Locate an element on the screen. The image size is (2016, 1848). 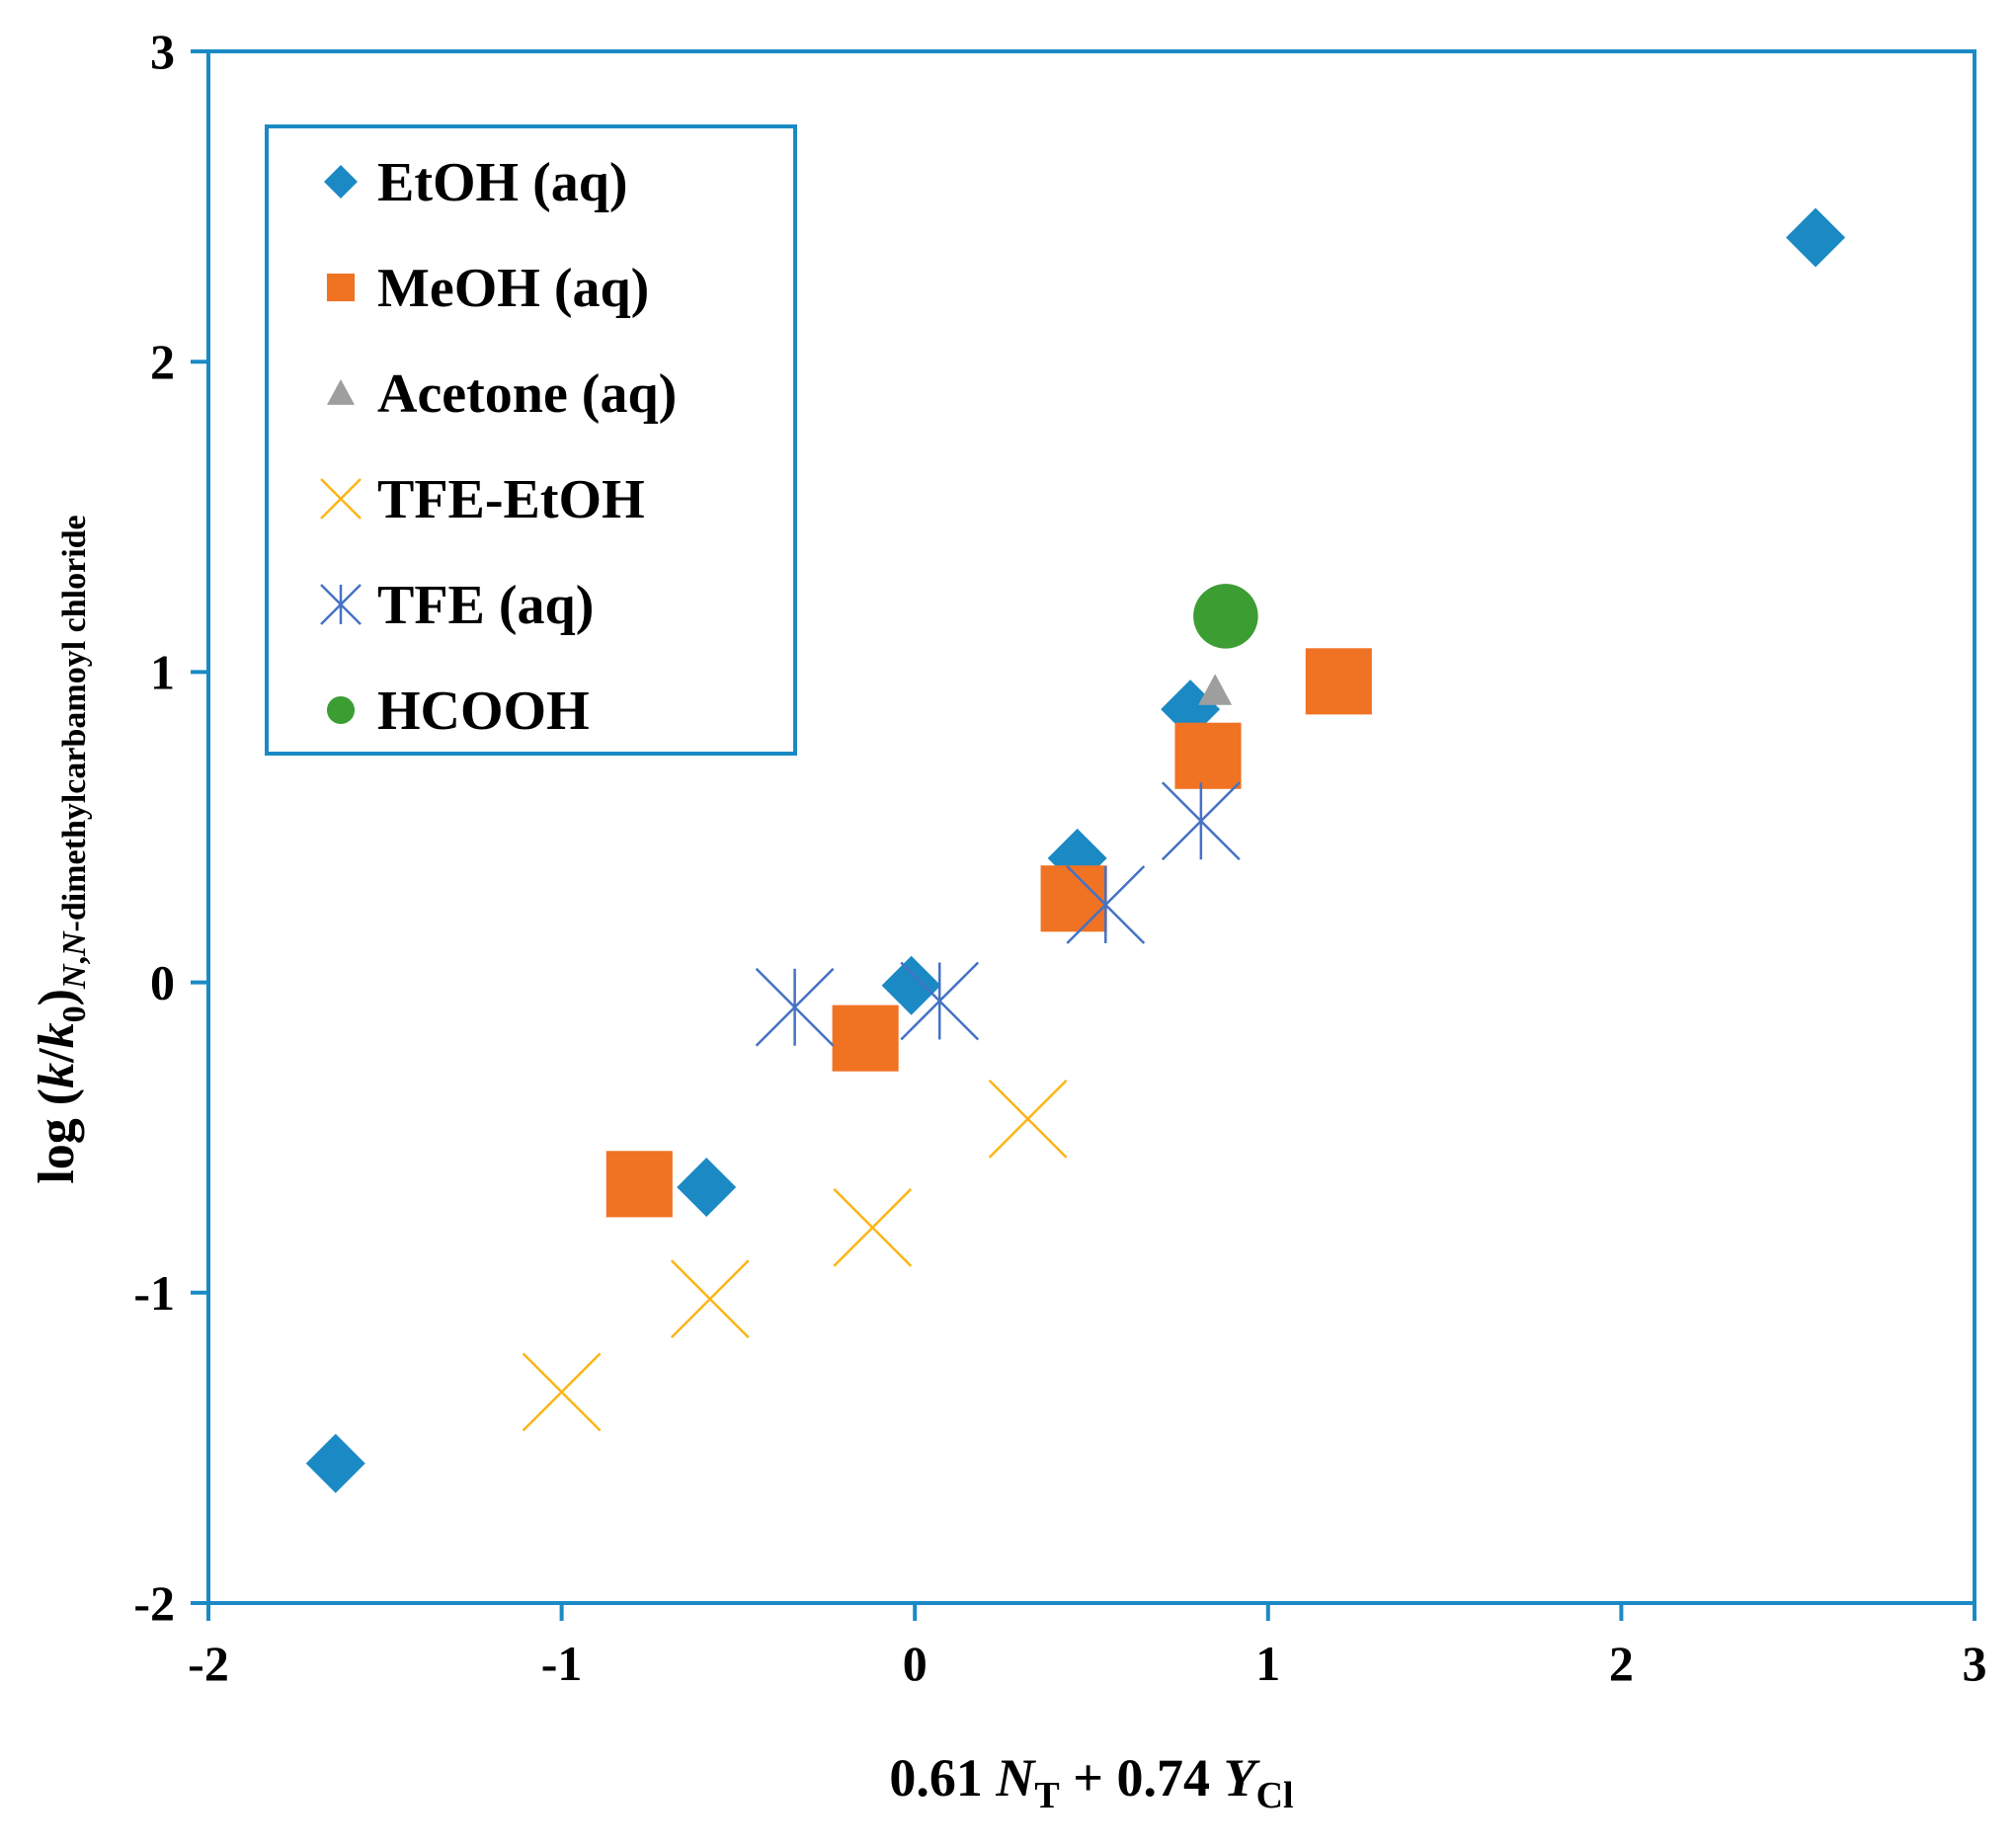
label-part: -dimethylcarbamoyl chloride is located at coordinates (74, 723).